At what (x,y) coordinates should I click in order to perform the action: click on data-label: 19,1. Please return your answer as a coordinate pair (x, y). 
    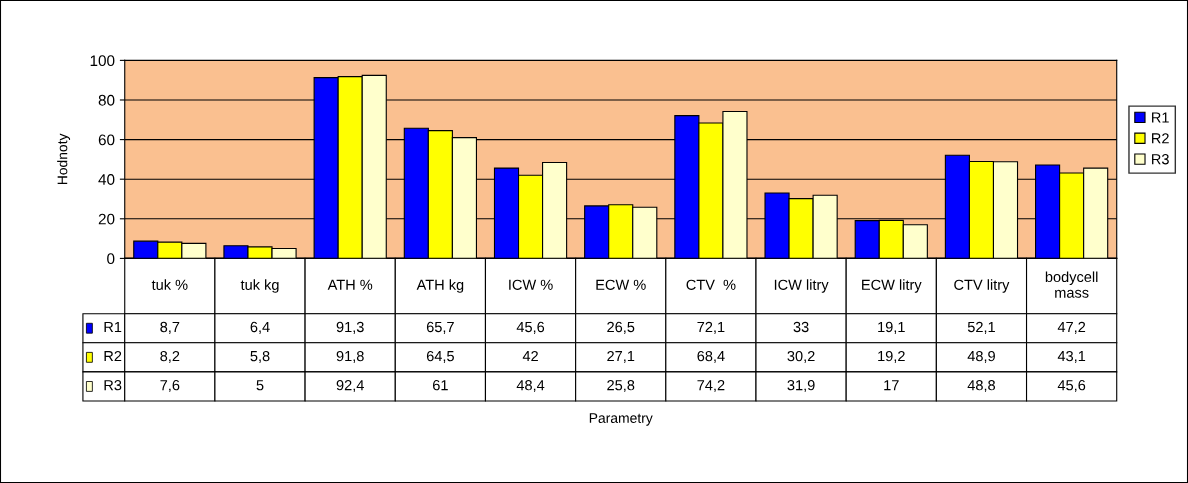
    Looking at the image, I should click on (891, 327).